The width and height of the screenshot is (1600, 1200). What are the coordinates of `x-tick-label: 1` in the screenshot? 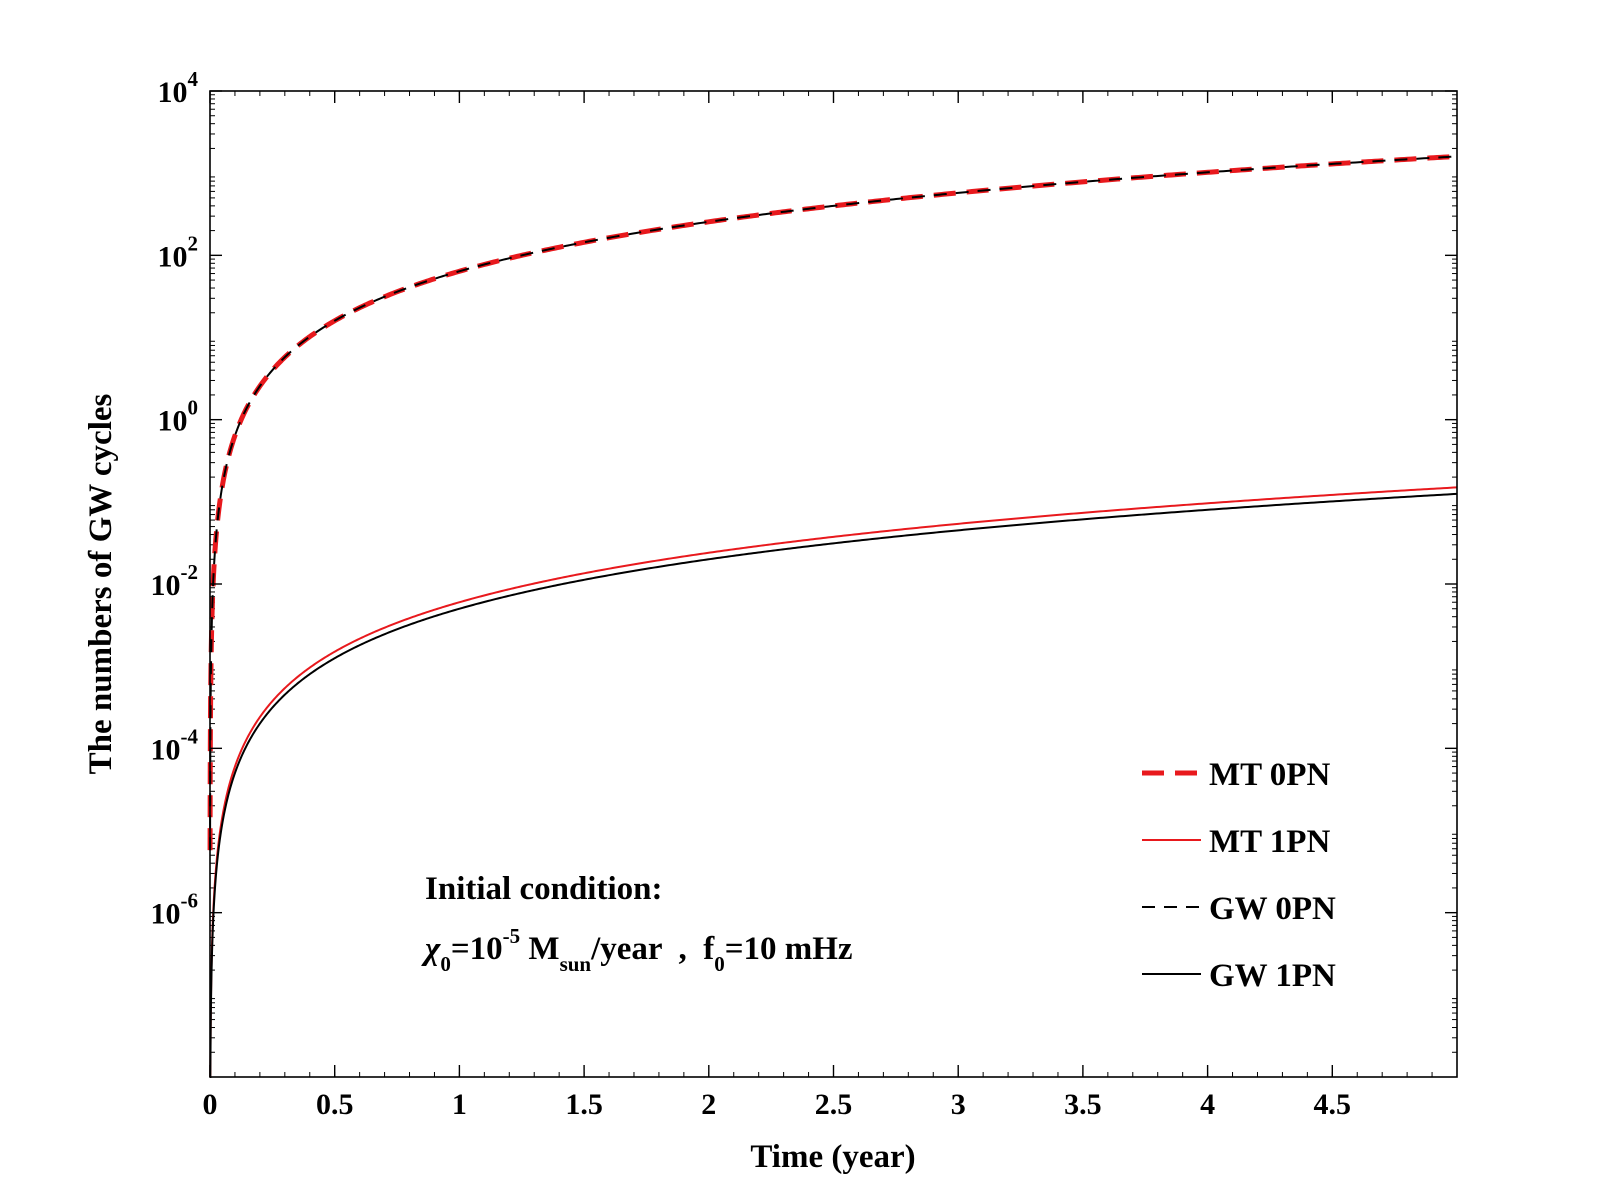 It's located at (459, 1104).